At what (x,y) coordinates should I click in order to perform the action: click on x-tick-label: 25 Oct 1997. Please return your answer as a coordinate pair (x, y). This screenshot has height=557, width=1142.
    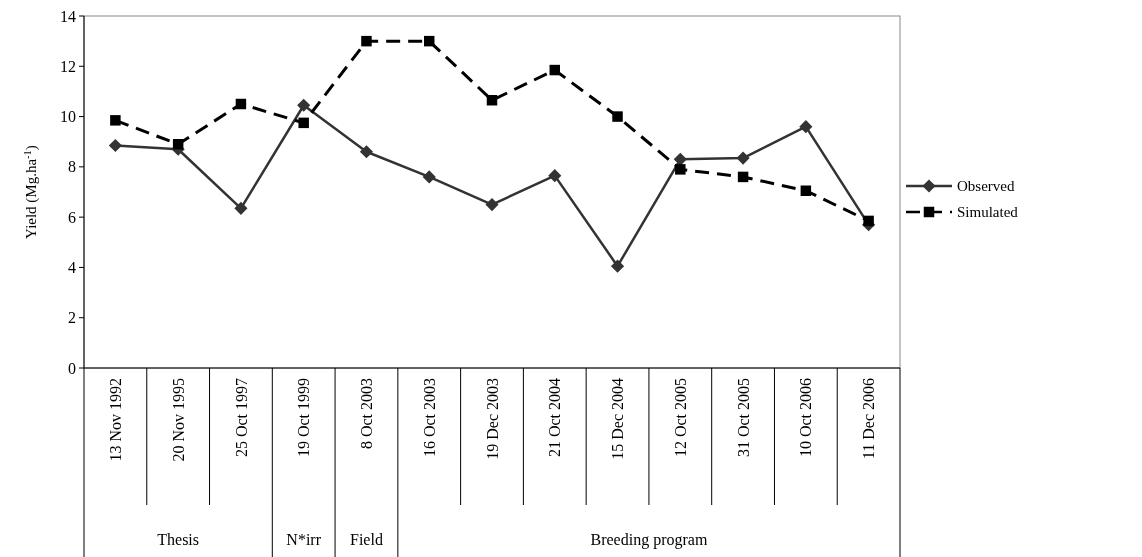
    Looking at the image, I should click on (241, 418).